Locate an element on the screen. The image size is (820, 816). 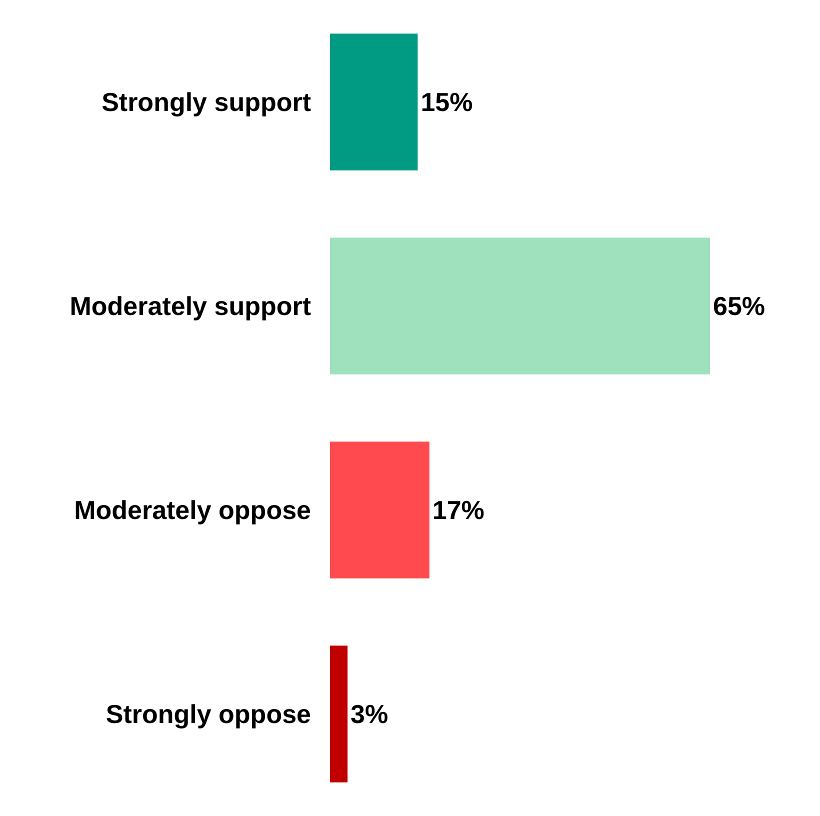
data-label: 65% is located at coordinates (739, 306).